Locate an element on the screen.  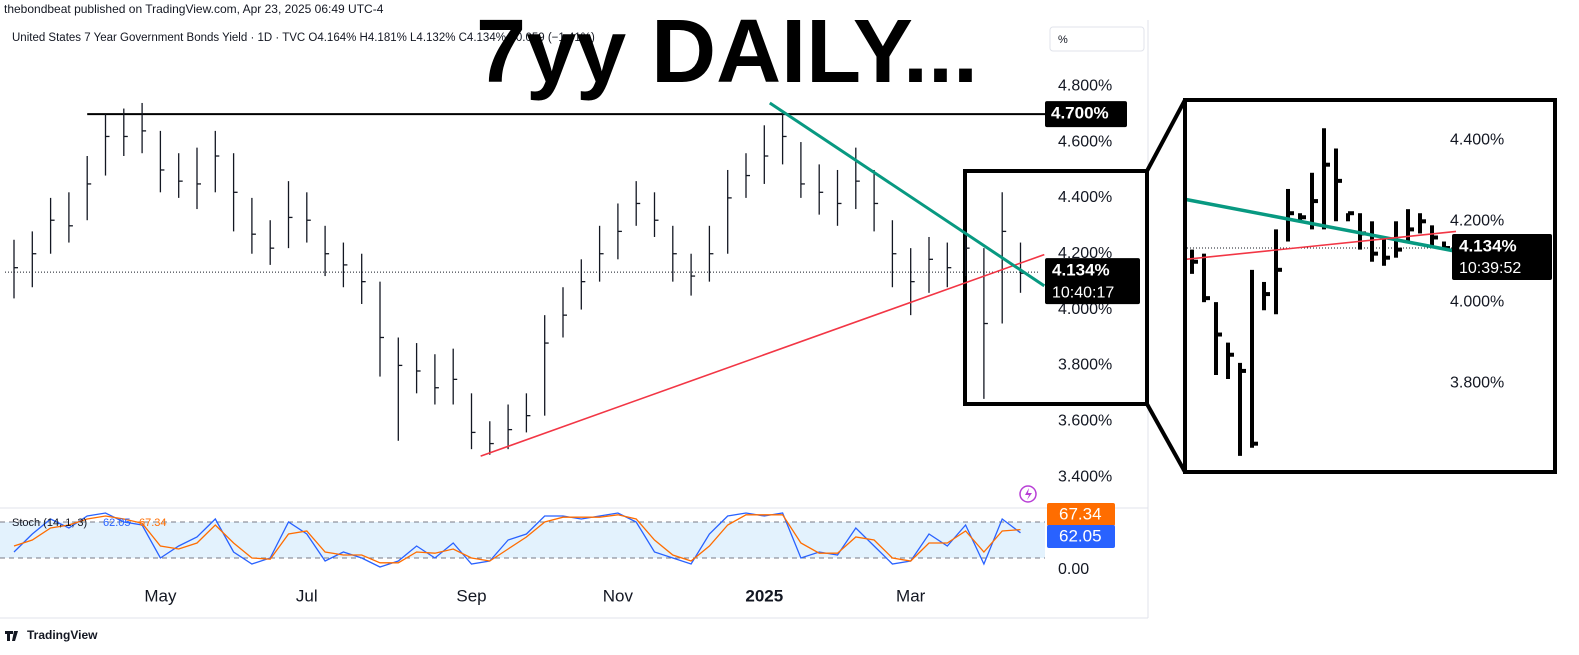
inset-pane is located at coordinates (1322, 292).